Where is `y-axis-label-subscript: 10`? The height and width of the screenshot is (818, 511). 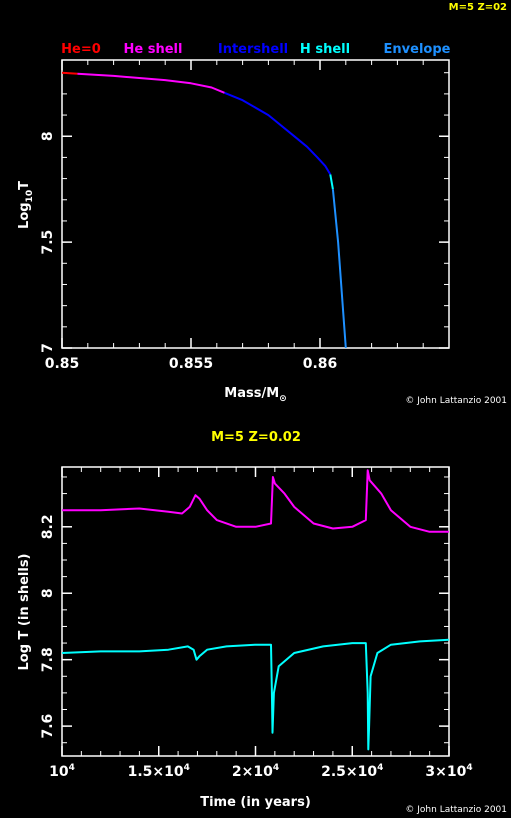 y-axis-label-subscript: 10 is located at coordinates (30, 196).